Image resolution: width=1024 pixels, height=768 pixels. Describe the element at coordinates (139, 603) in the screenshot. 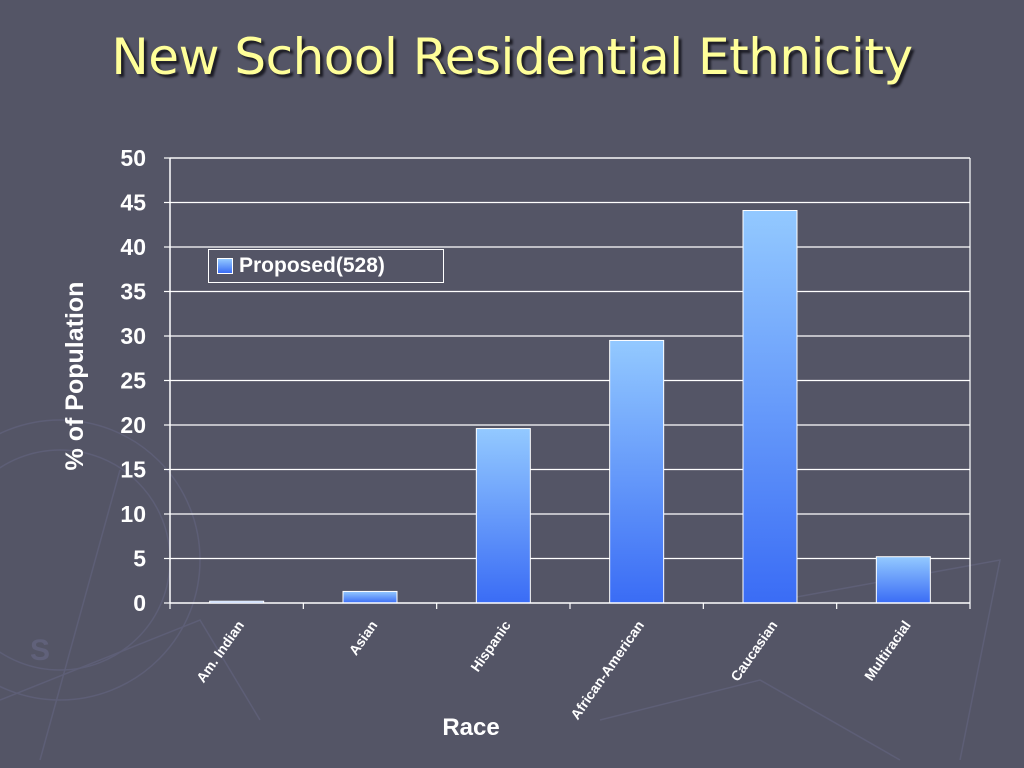

I see `y-tick-label: 0` at that location.